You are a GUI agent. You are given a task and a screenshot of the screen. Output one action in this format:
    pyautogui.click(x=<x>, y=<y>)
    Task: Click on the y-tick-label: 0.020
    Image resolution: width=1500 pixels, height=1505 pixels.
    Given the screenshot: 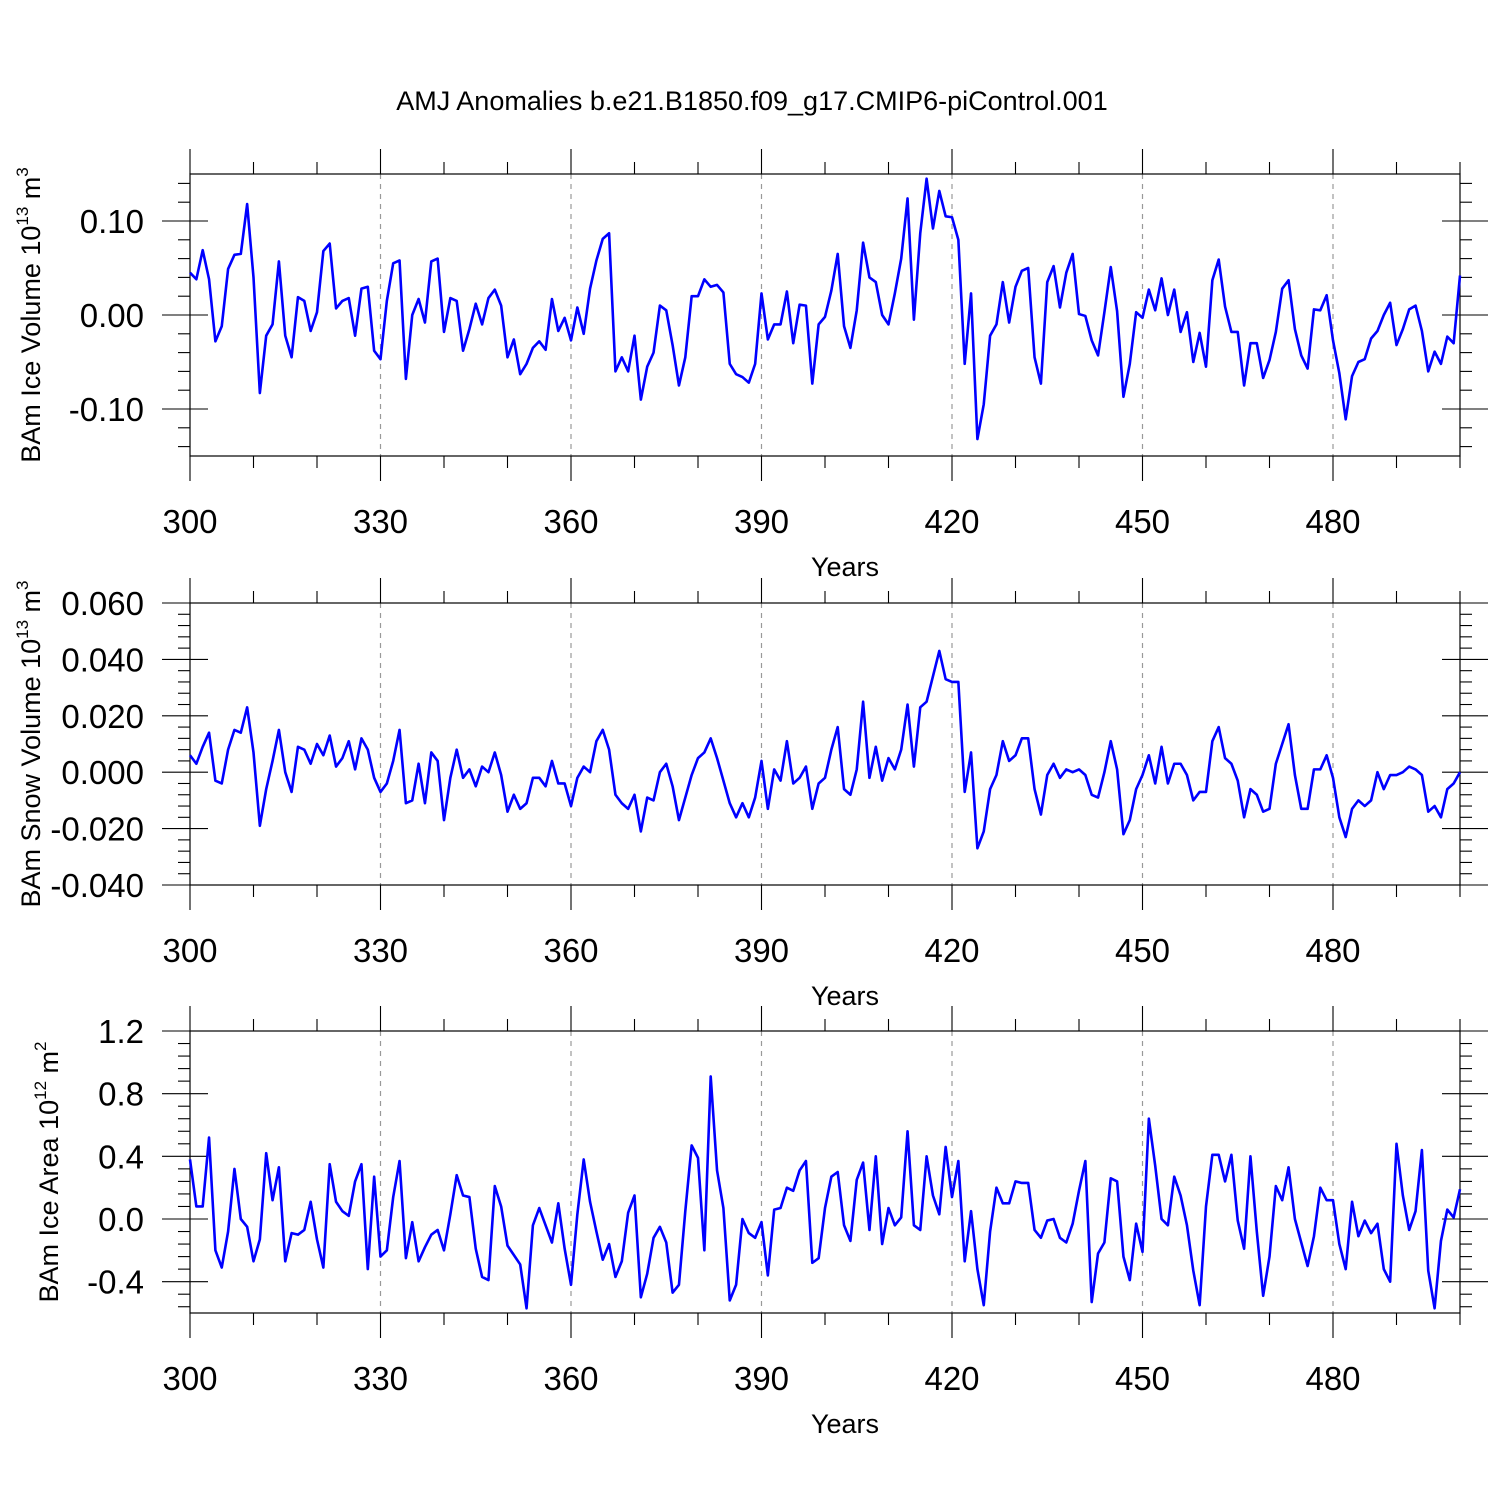 What is the action you would take?
    pyautogui.click(x=102, y=716)
    